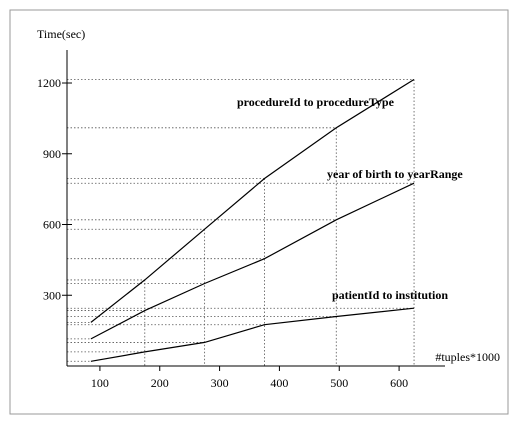 The height and width of the screenshot is (424, 518). Describe the element at coordinates (339, 383) in the screenshot. I see `x-tick-label-500: 500` at that location.